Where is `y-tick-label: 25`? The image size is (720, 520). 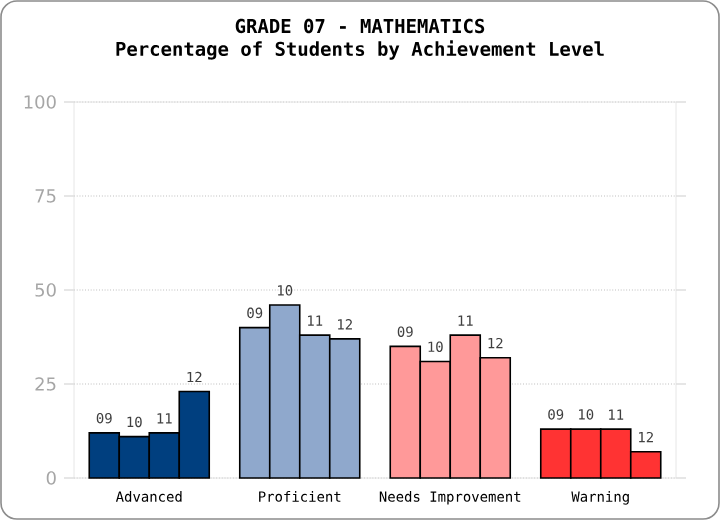 y-tick-label: 25 is located at coordinates (45, 384).